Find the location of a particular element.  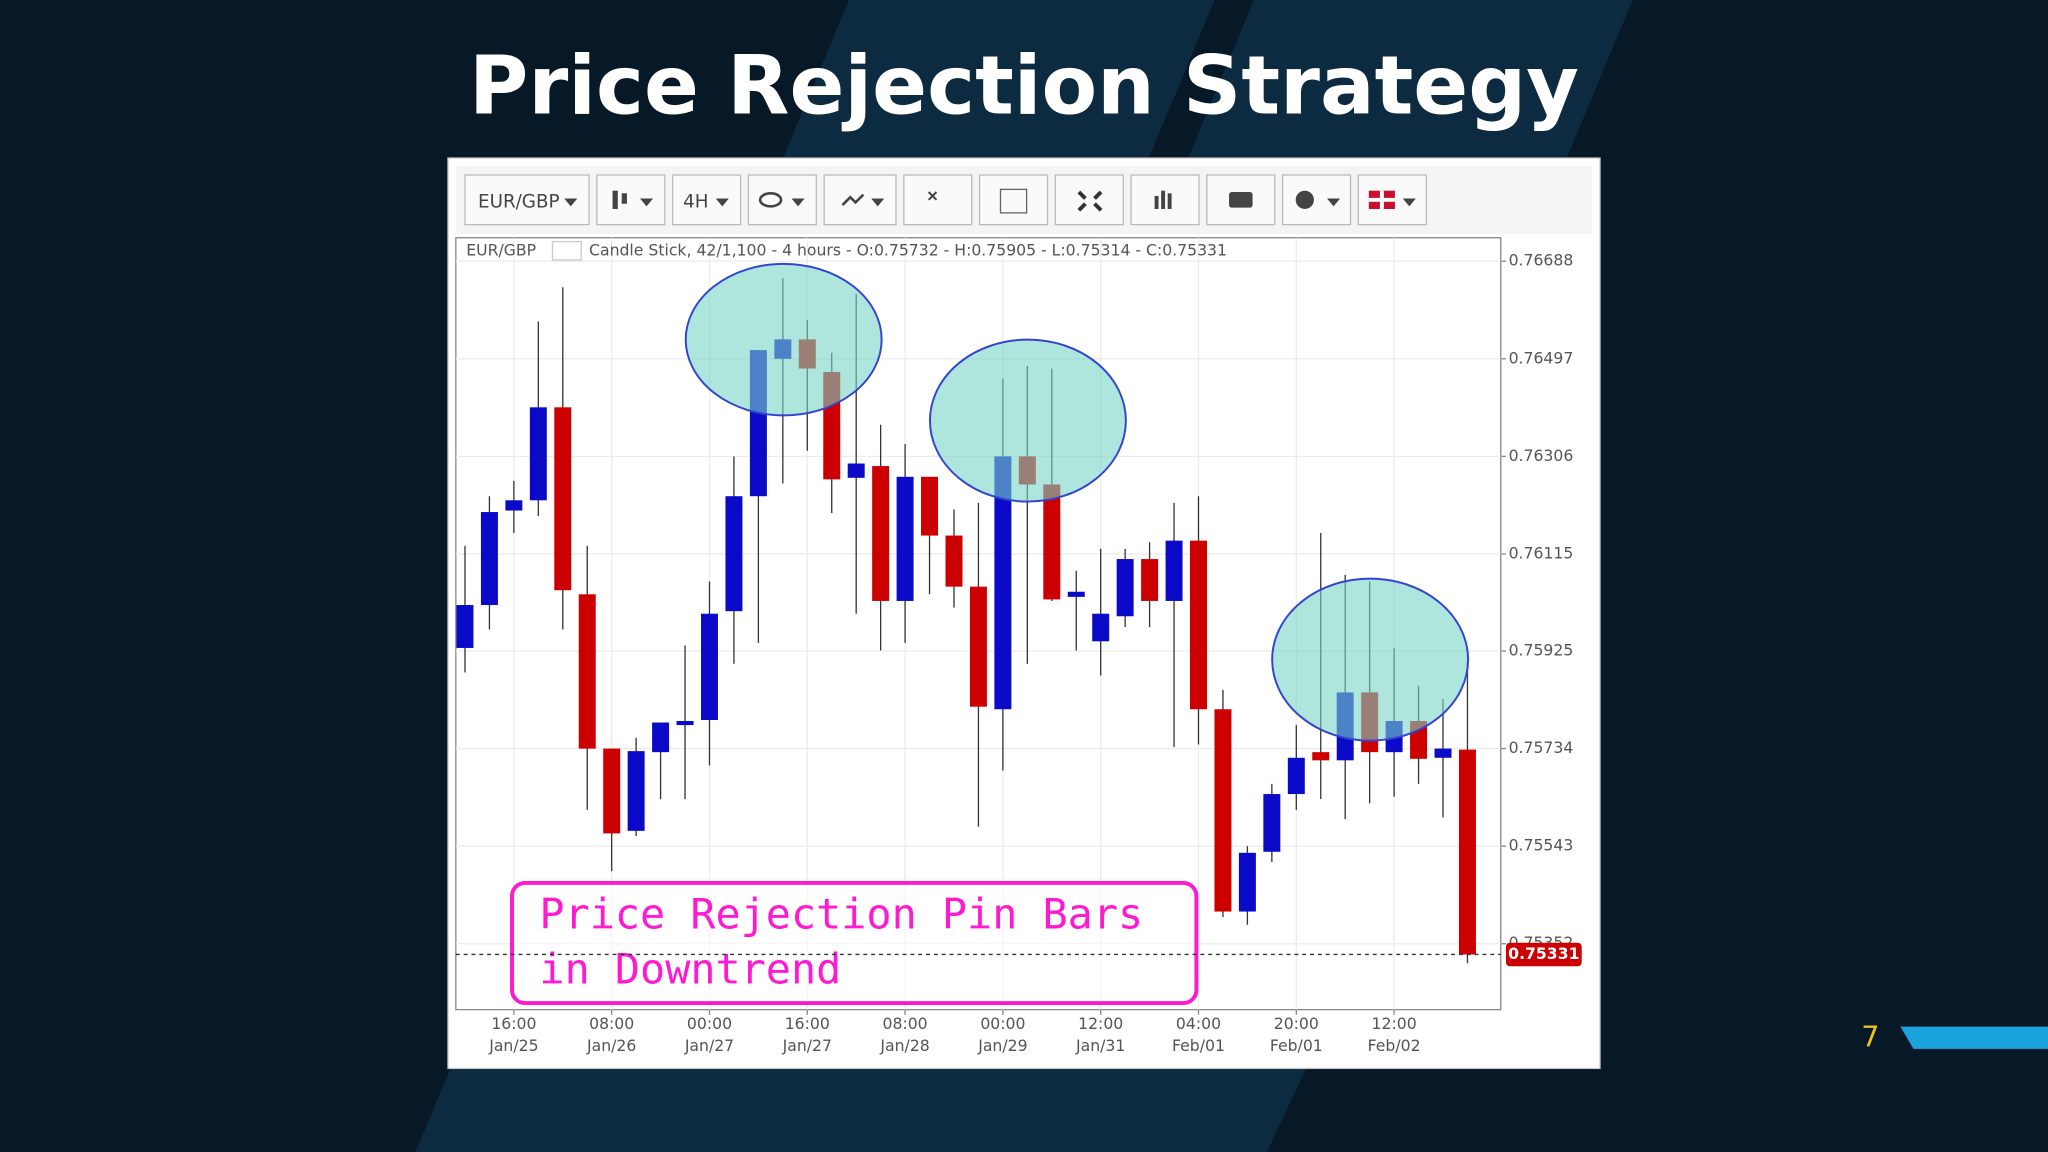

x-tick-label: 12:00 Jan/31 is located at coordinates (1100, 1034).